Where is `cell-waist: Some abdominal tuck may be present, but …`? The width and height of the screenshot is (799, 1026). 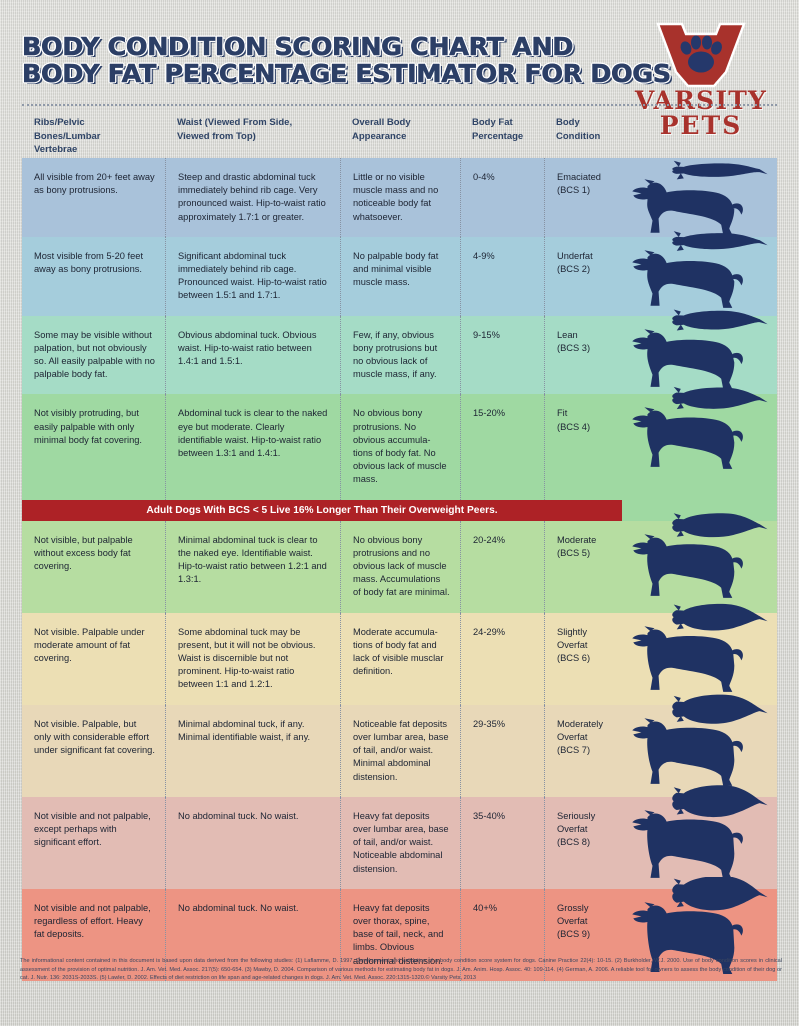
cell-waist: Some abdominal tuck may be present, but … is located at coordinates (252, 658).